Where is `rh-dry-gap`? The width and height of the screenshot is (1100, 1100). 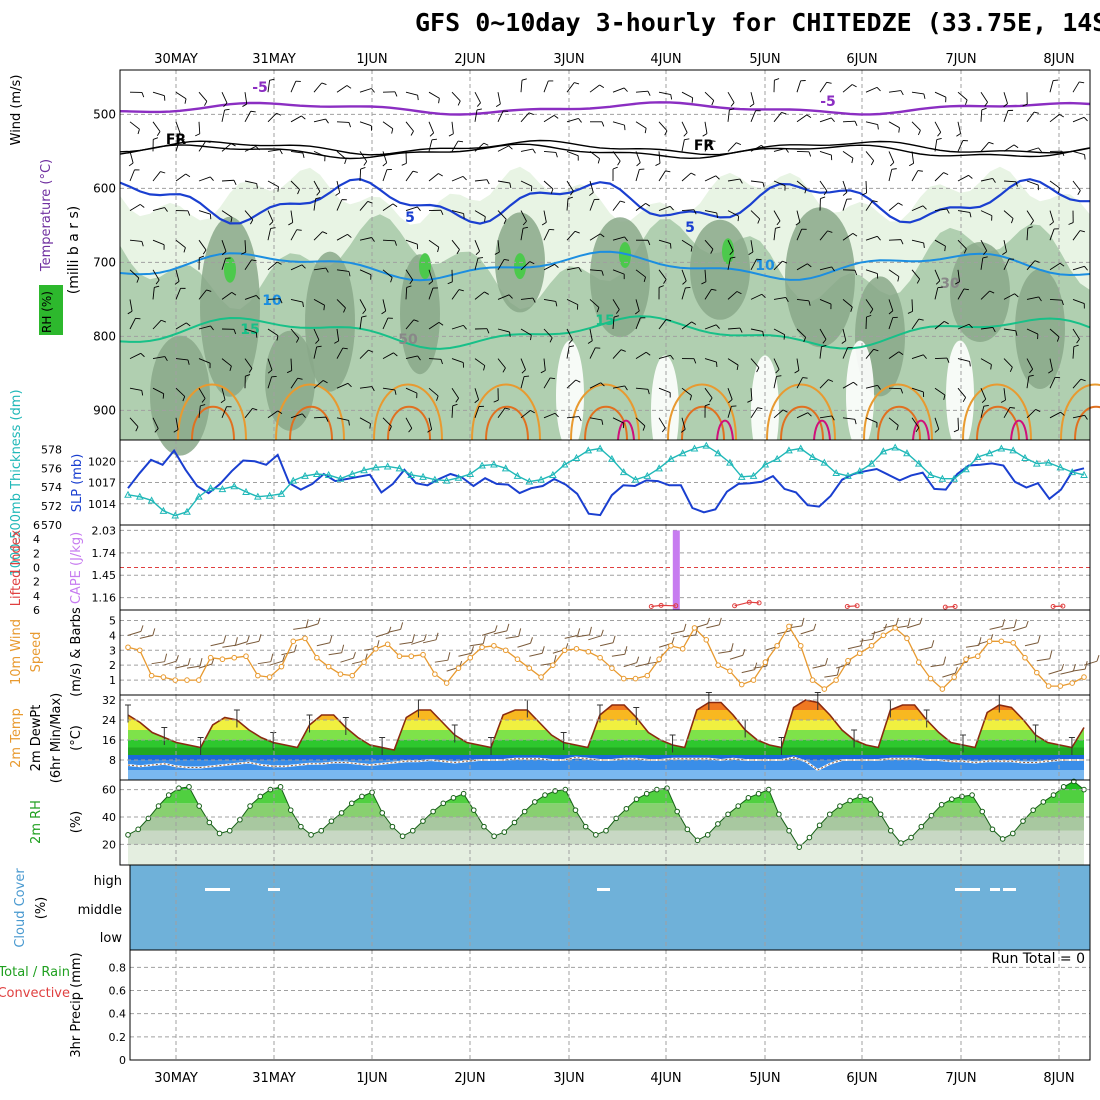 rh-dry-gap is located at coordinates (665, 410).